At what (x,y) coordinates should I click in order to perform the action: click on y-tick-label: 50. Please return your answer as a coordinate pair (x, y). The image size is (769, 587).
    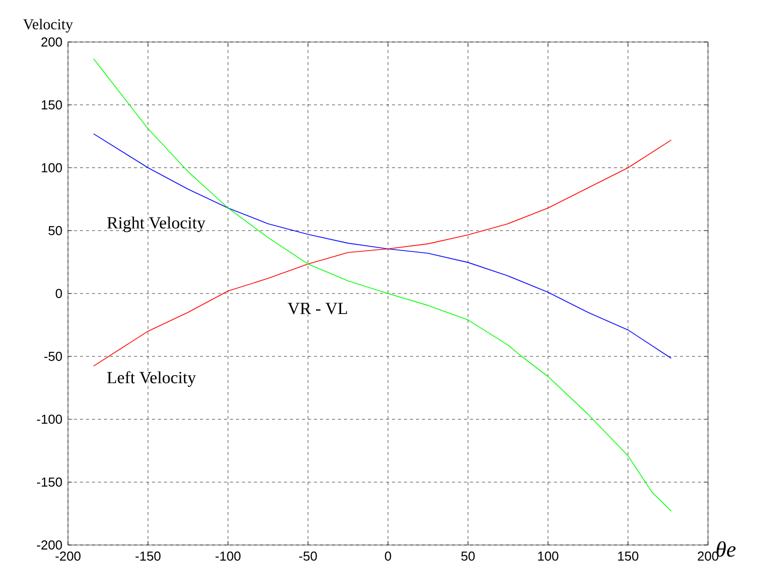
    Looking at the image, I should click on (55, 231).